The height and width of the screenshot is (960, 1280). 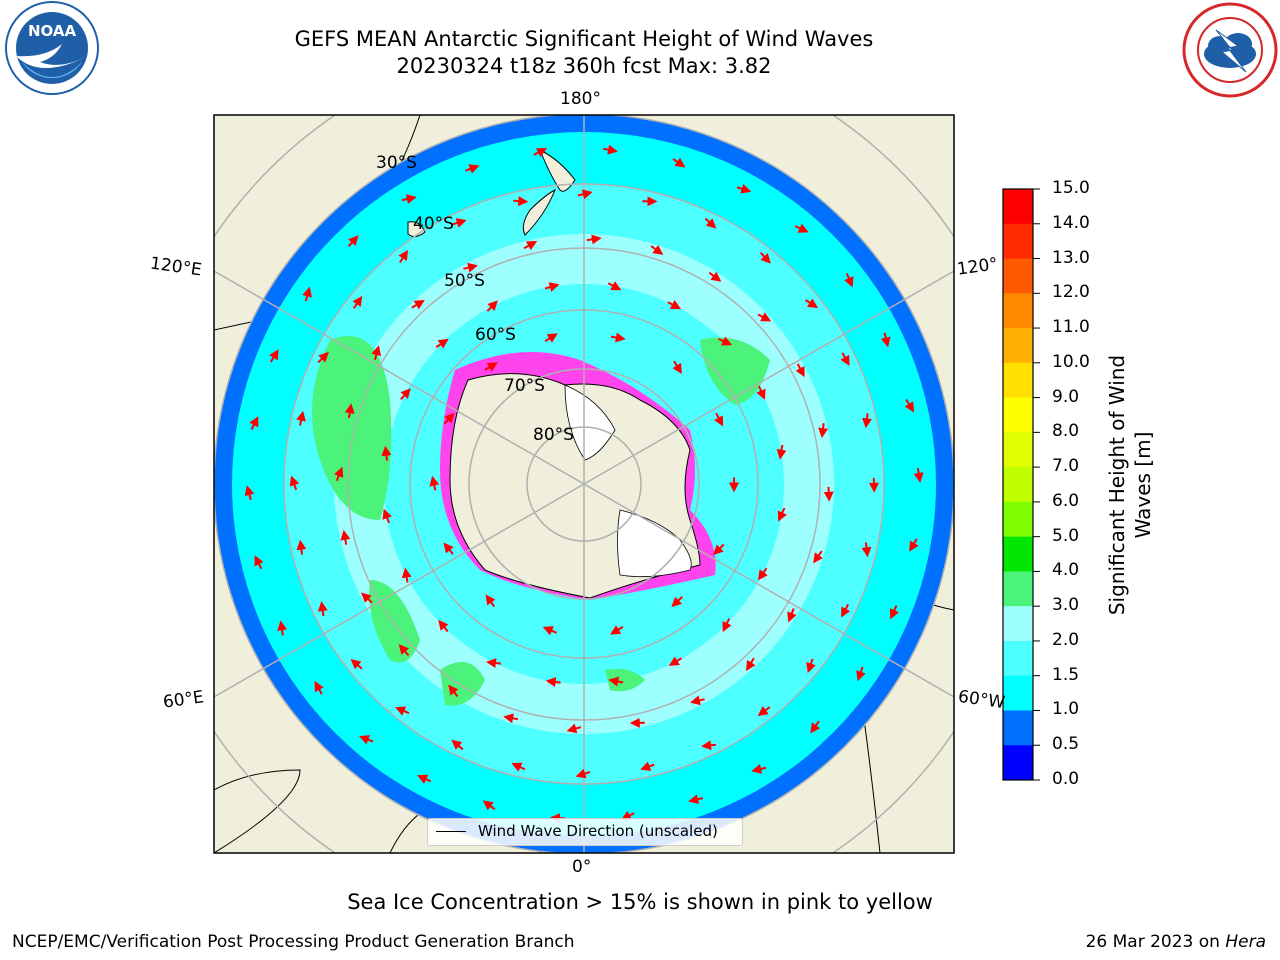 What do you see at coordinates (584, 66) in the screenshot?
I see `chart-subtitle: 20230324 t18z 360h fcst Max: 3.82` at bounding box center [584, 66].